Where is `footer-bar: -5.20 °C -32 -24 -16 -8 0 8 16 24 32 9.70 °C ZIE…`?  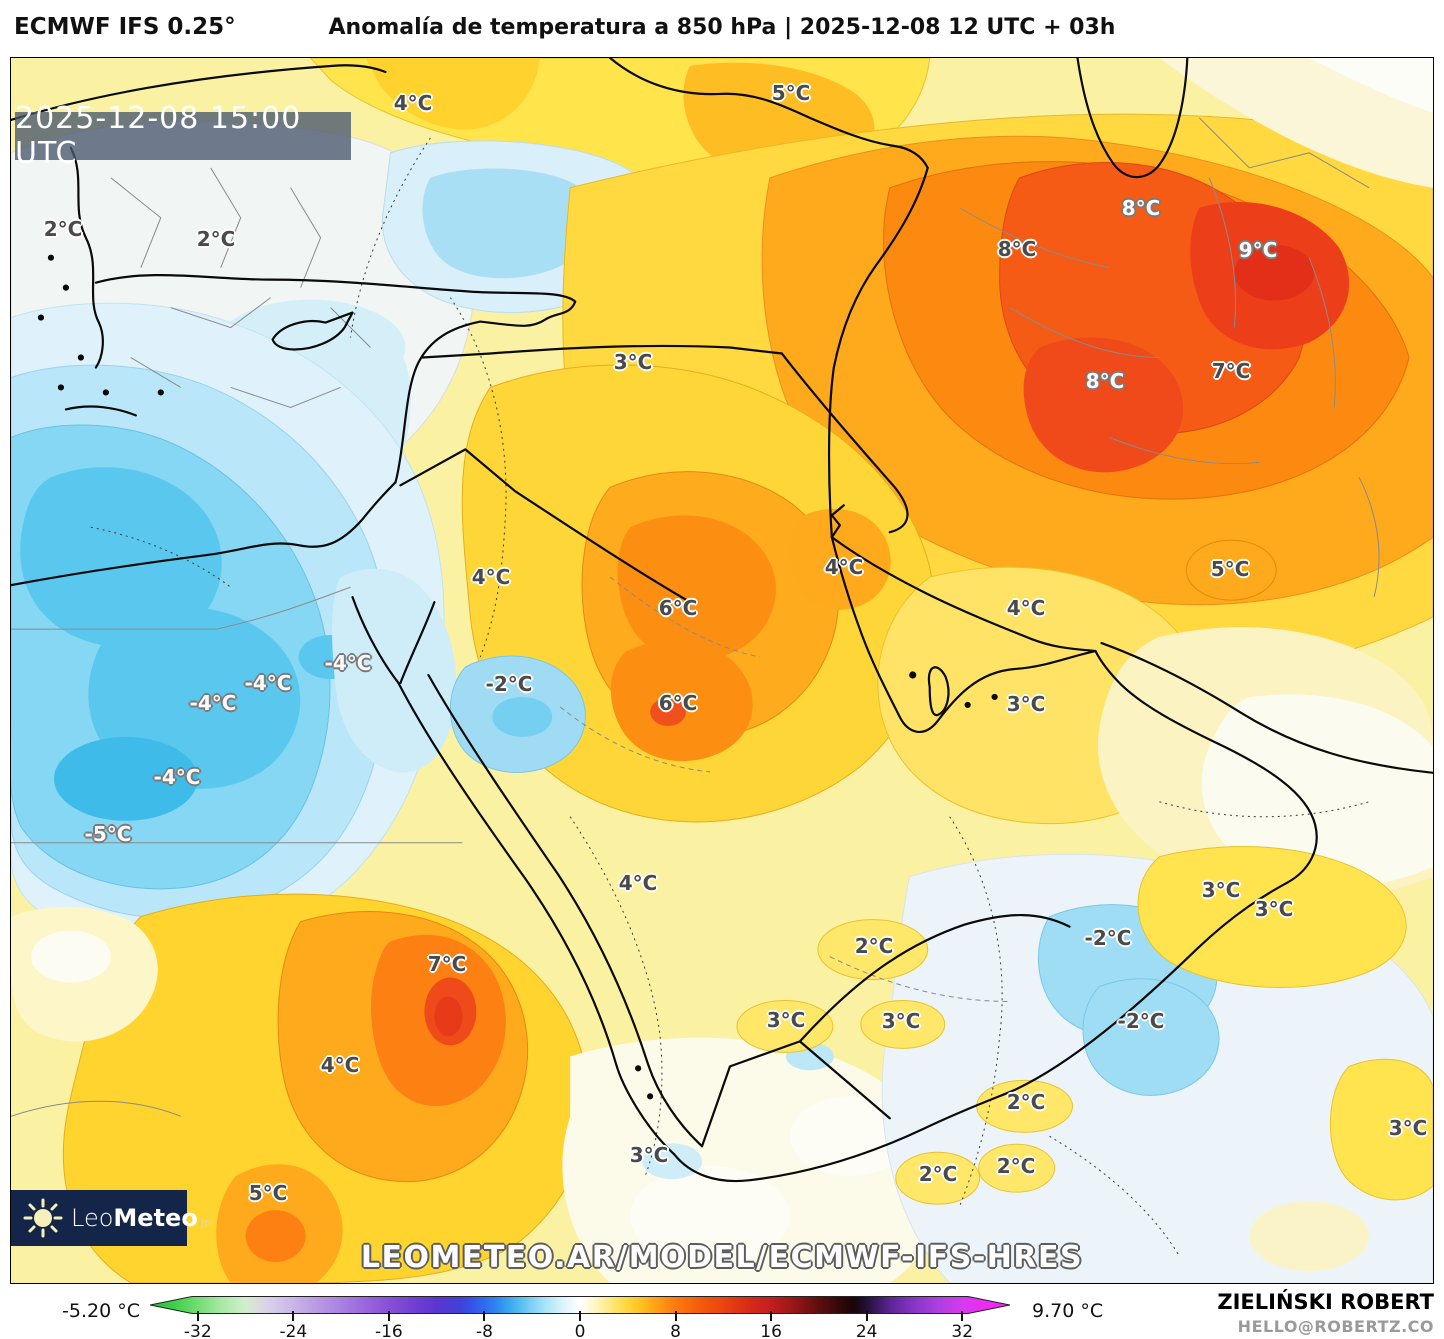
footer-bar: -5.20 °C -32 -24 -16 -8 0 8 16 24 32 9.70 °C ZIE… is located at coordinates (722, 1311).